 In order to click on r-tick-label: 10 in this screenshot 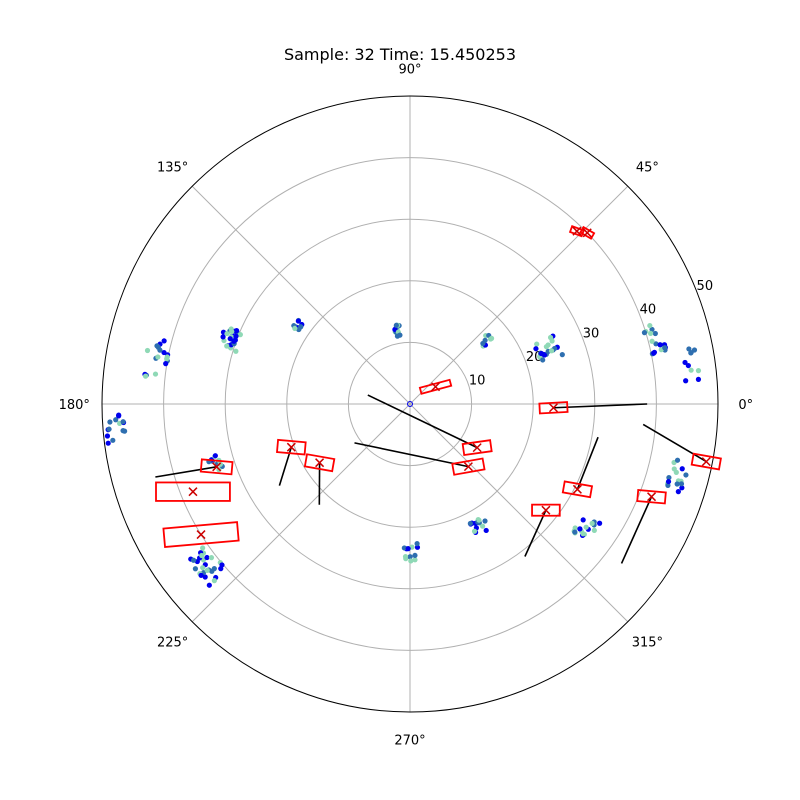, I will do `click(477, 380)`.